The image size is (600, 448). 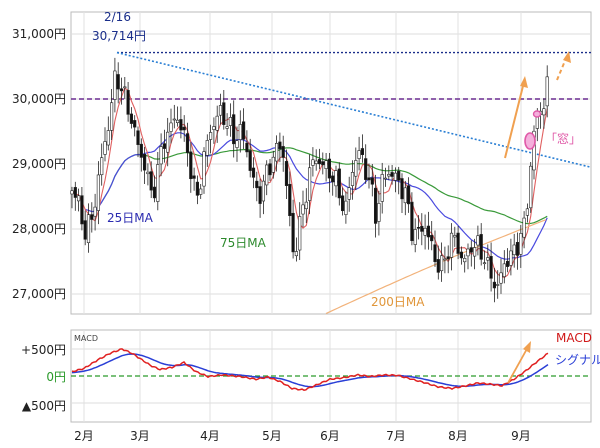 What do you see at coordinates (39, 34) in the screenshot?
I see `y-tick-31000: 31,000円` at bounding box center [39, 34].